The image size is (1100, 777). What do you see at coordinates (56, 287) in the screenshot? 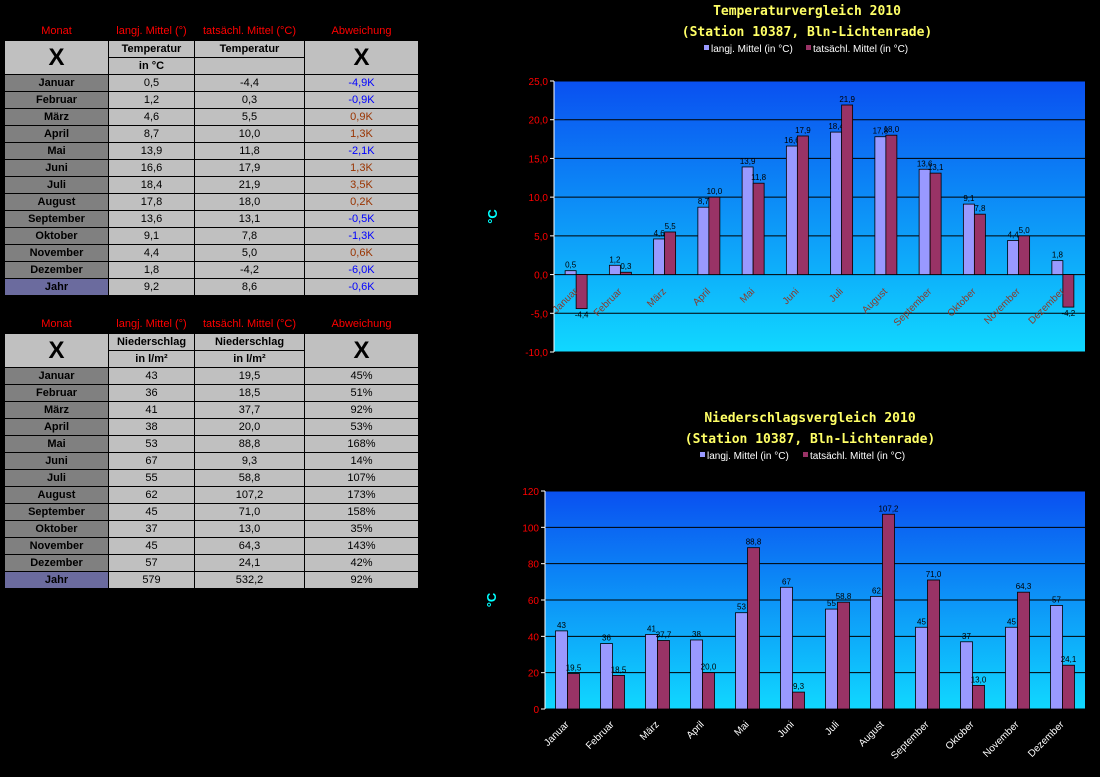
I see `month-cell: Jahr` at bounding box center [56, 287].